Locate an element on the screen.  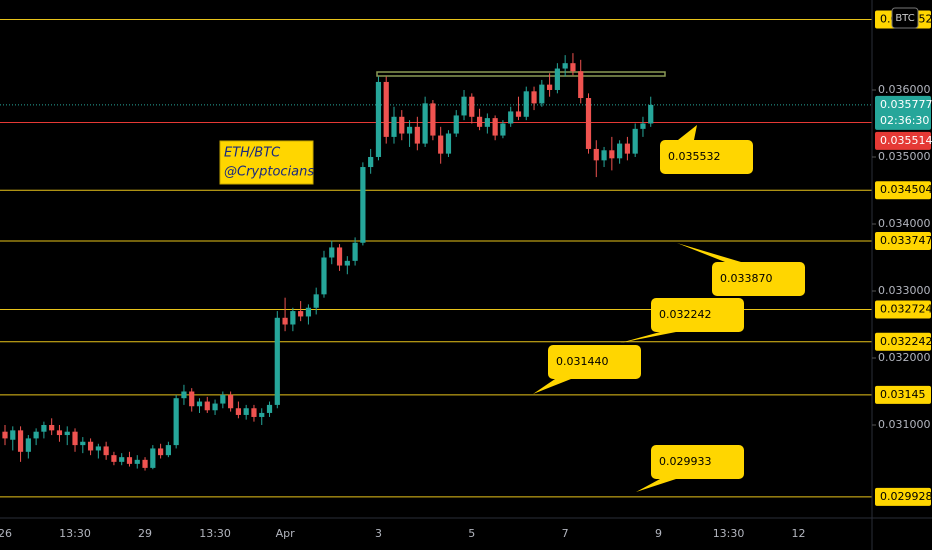
callout-label: 0.033870 is located at coordinates (746, 278).